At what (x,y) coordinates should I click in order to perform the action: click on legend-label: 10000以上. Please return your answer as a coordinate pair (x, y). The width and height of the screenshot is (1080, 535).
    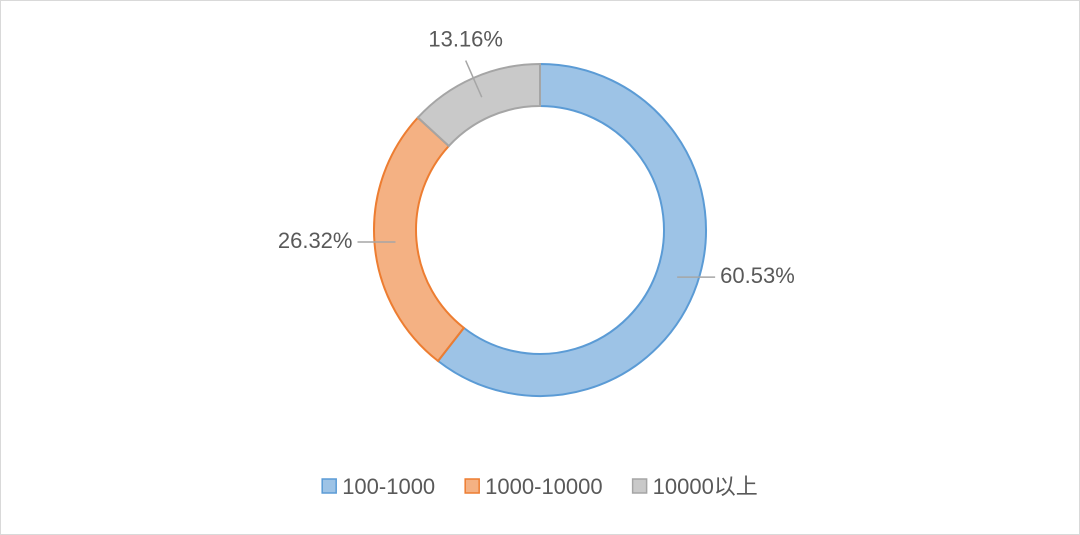
    Looking at the image, I should click on (705, 486).